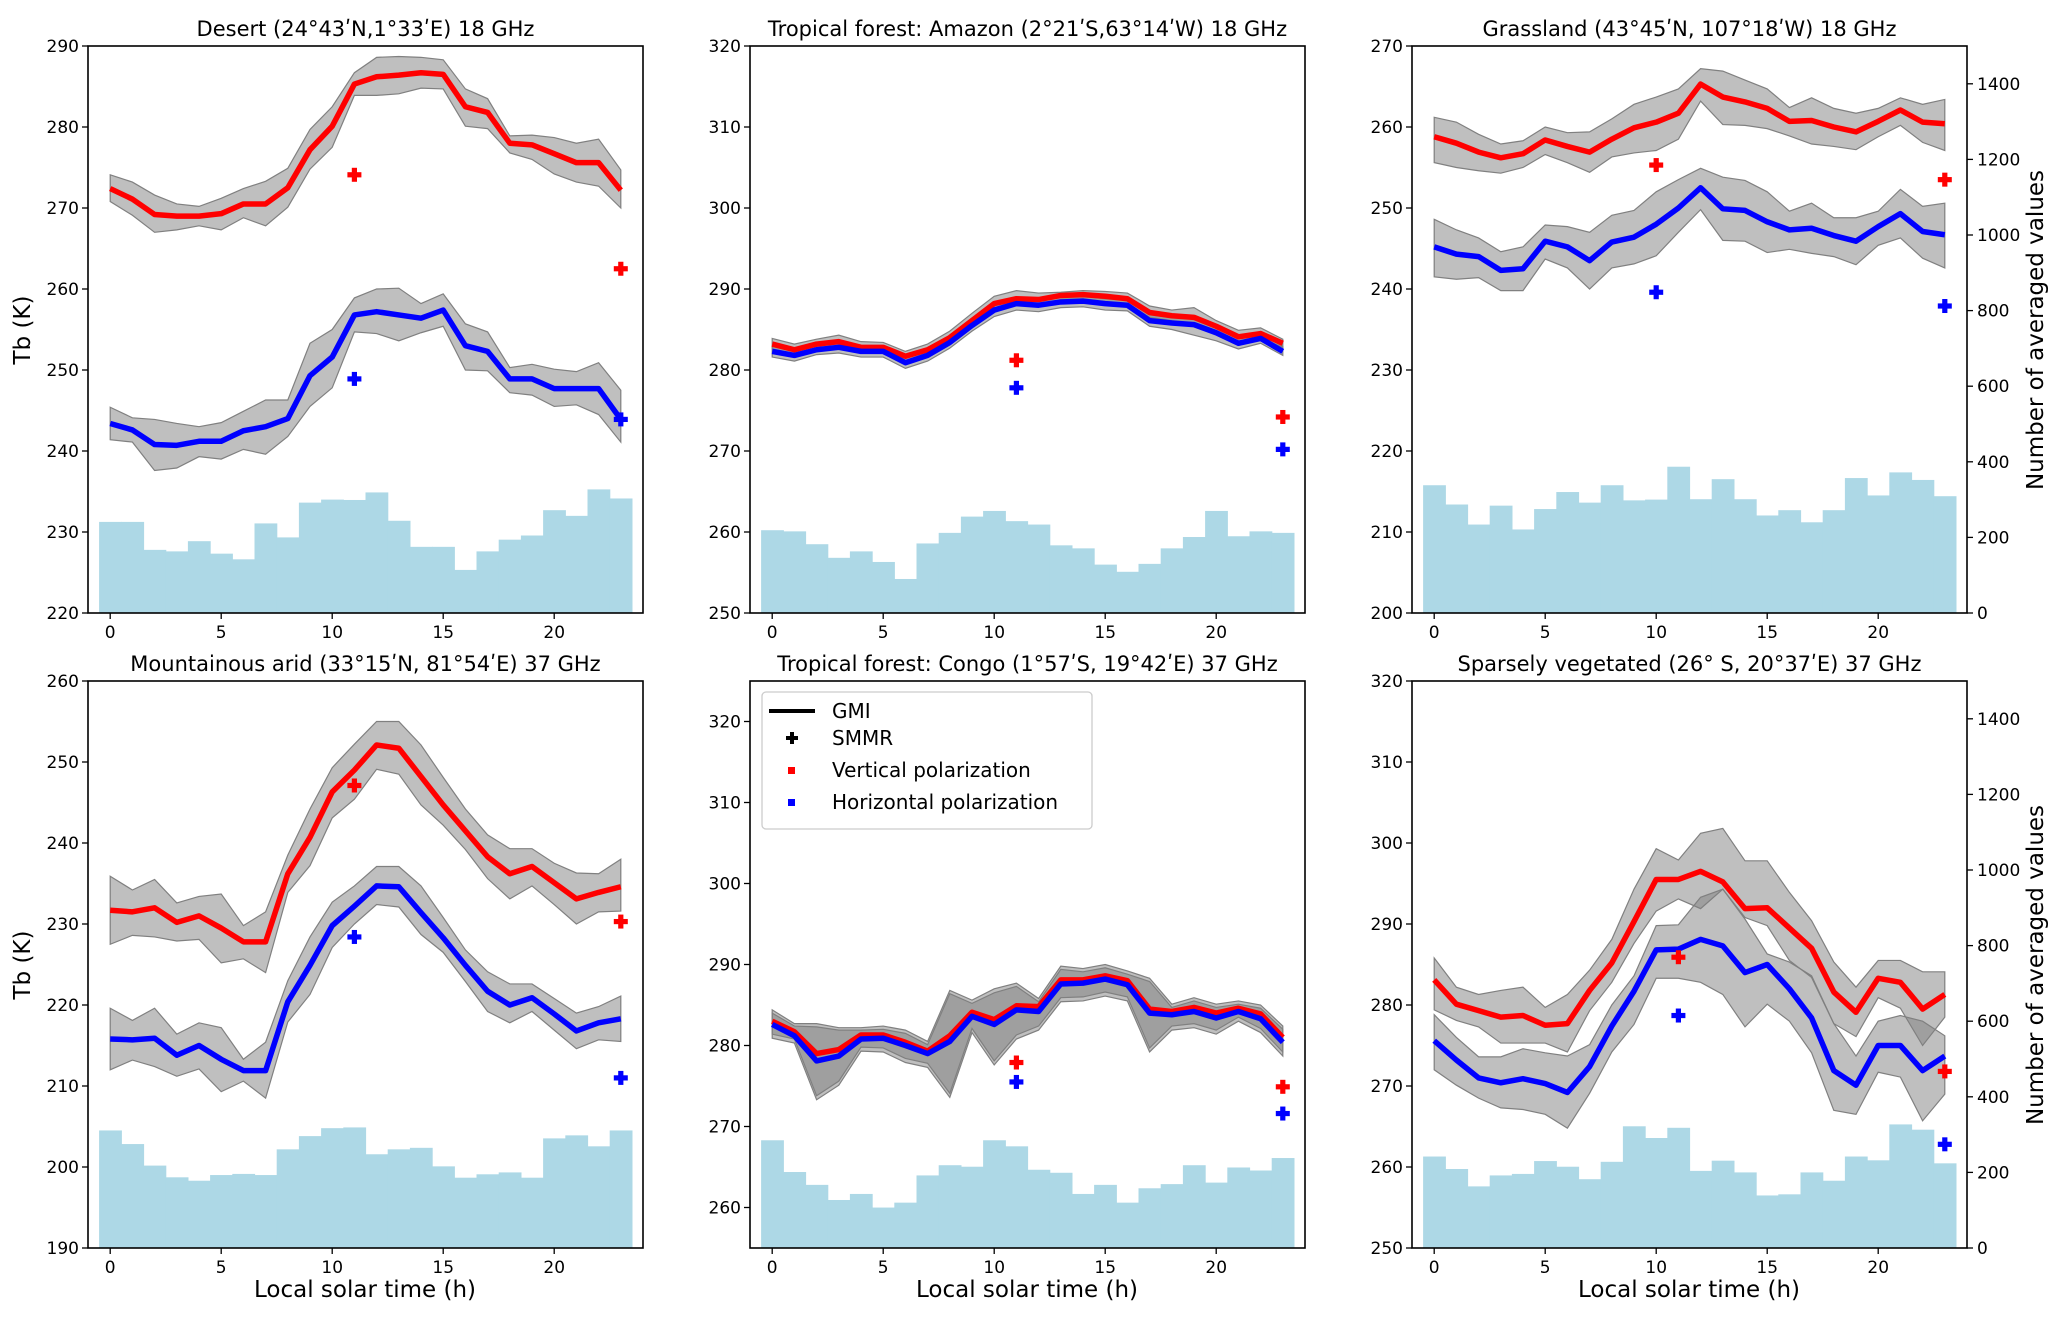  I want to click on y-tick-label: 280, so click(1387, 1006).